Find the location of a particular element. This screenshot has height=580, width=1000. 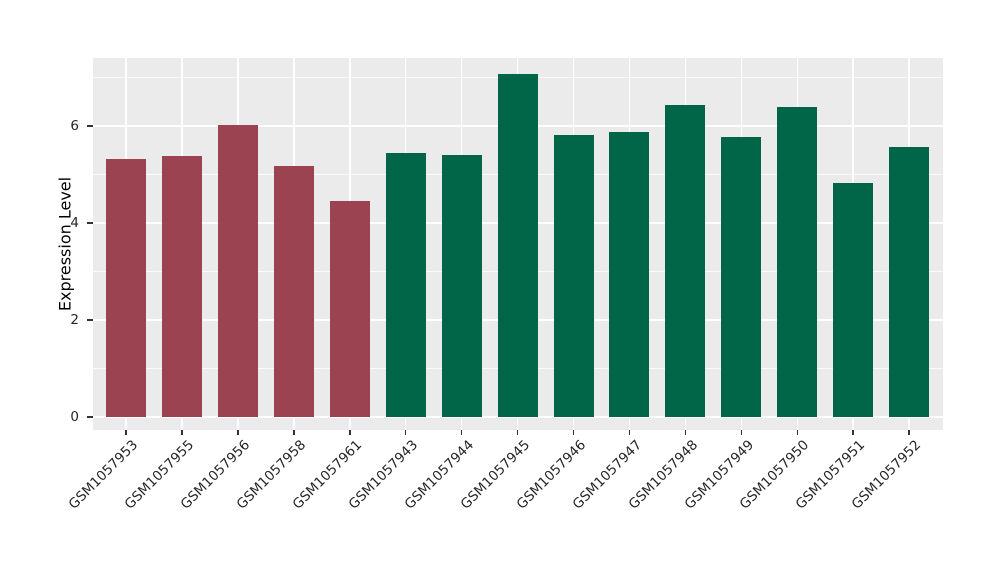

bar-GSM1057956 is located at coordinates (237, 271).